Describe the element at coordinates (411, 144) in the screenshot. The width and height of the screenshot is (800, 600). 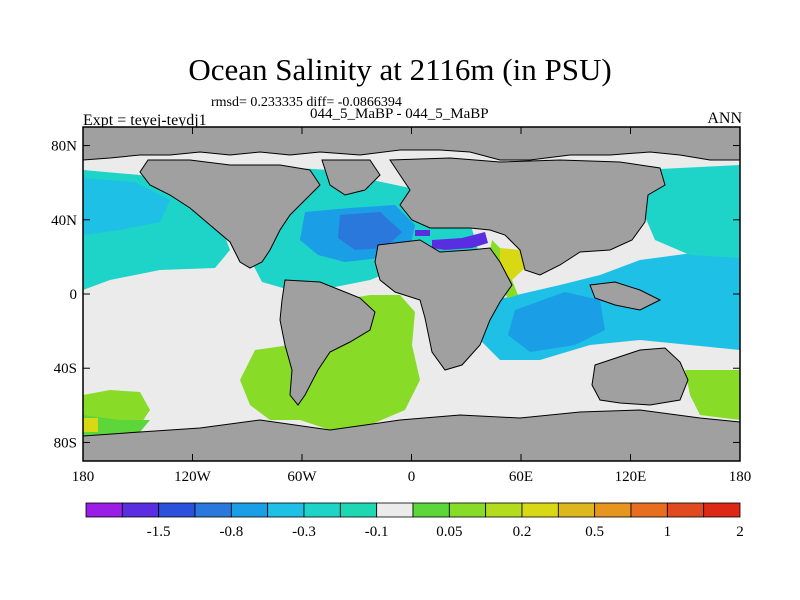
I see `land-arctic-north` at that location.